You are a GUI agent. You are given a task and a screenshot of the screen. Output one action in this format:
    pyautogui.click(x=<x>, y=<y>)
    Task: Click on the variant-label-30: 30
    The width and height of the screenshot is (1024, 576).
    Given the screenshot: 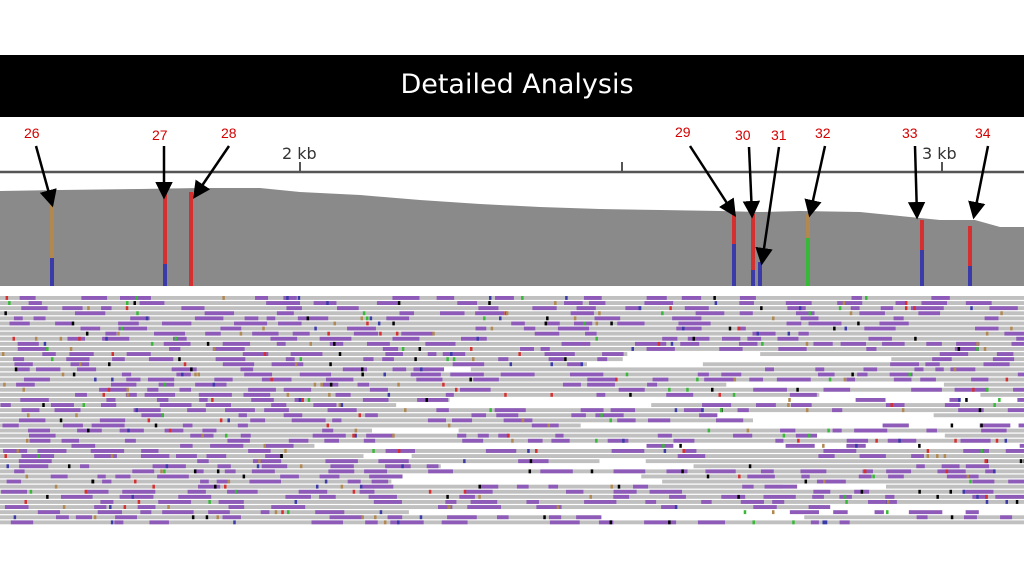 What is the action you would take?
    pyautogui.click(x=743, y=135)
    